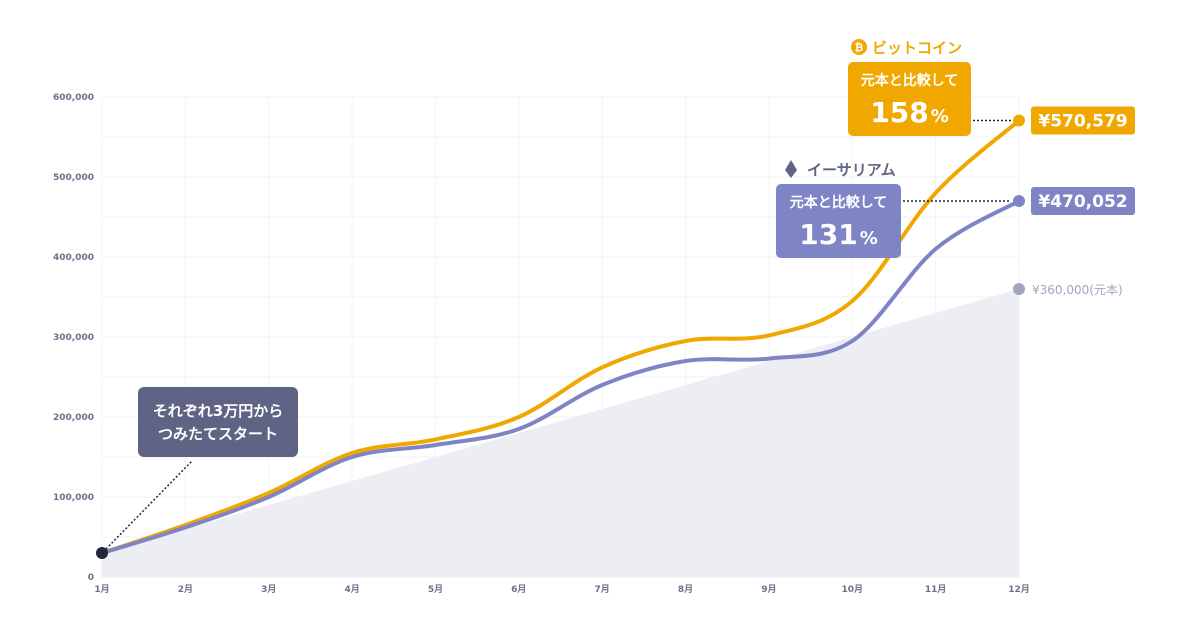 The height and width of the screenshot is (628, 1200). What do you see at coordinates (1019, 120) in the screenshot?
I see `bitcoin-end-dot` at bounding box center [1019, 120].